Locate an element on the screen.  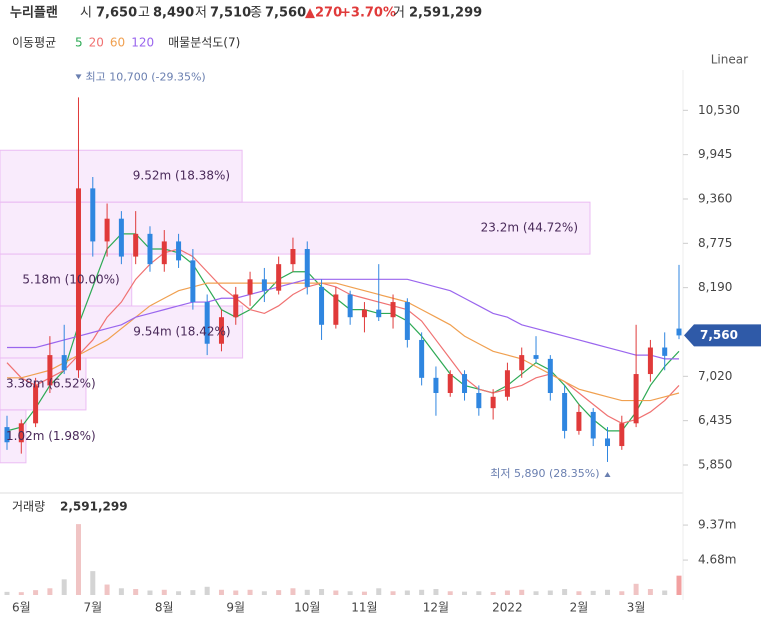
volume-label: 거 is located at coordinates (399, 13).